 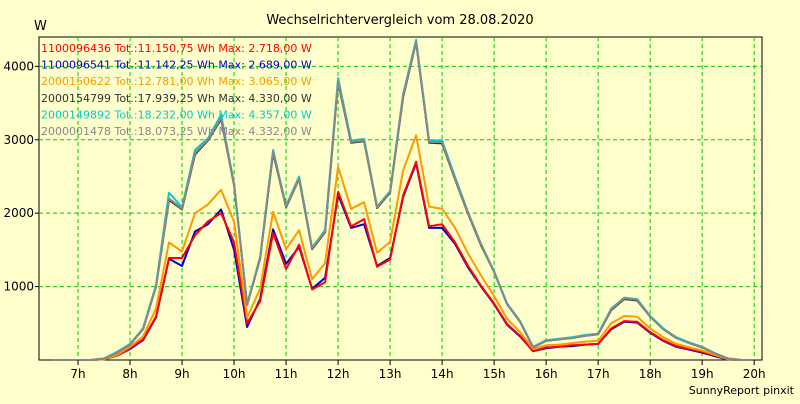 I want to click on x-tick-label: 17h, so click(x=598, y=374).